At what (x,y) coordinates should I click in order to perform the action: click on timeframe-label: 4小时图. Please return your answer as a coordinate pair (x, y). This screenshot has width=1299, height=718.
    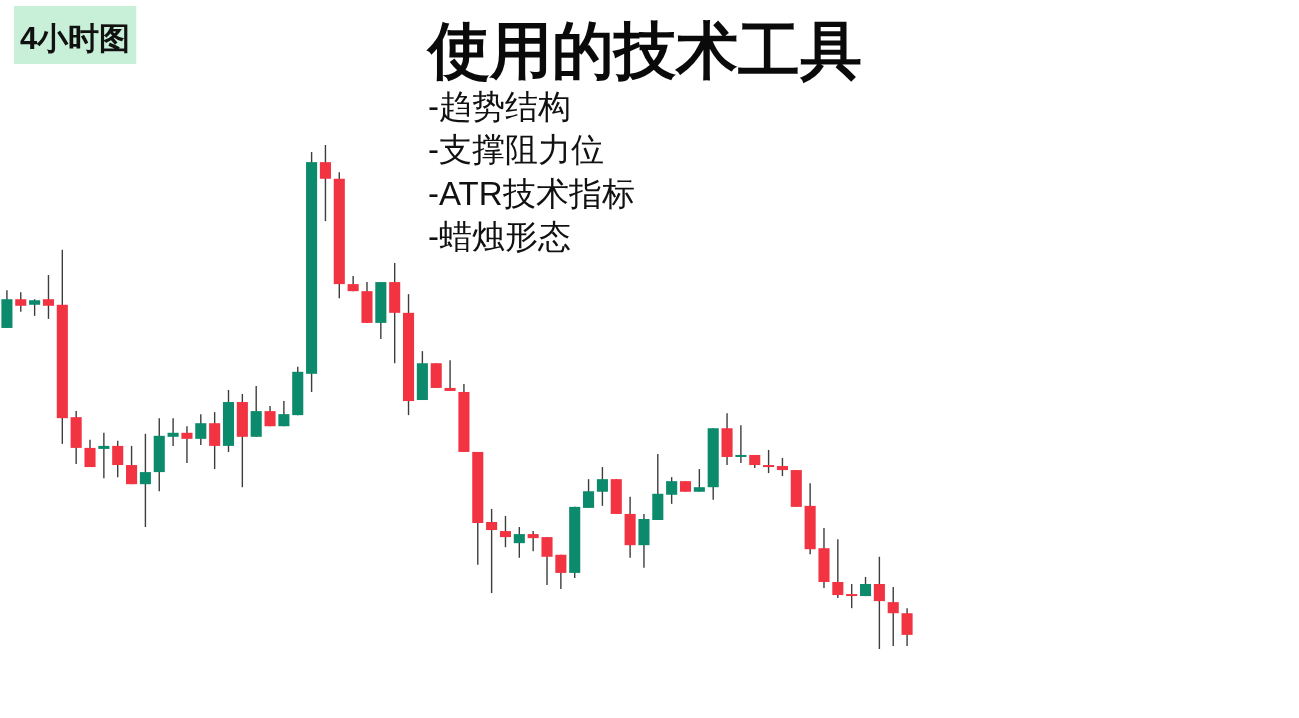
    Looking at the image, I should click on (75, 38).